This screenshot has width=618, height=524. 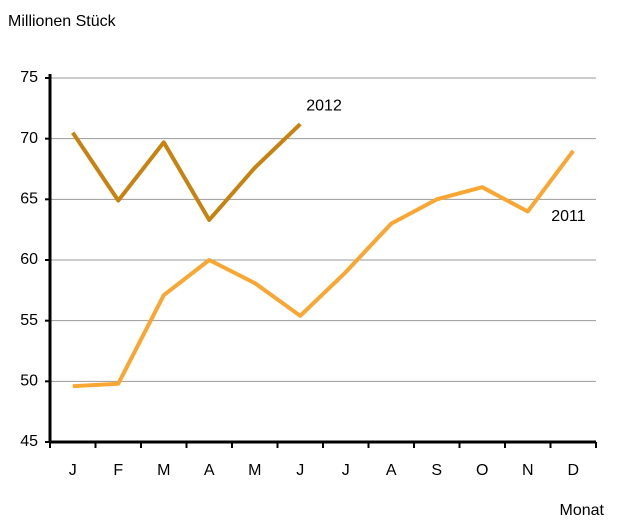 What do you see at coordinates (436, 470) in the screenshot?
I see `x-tick-label: S` at bounding box center [436, 470].